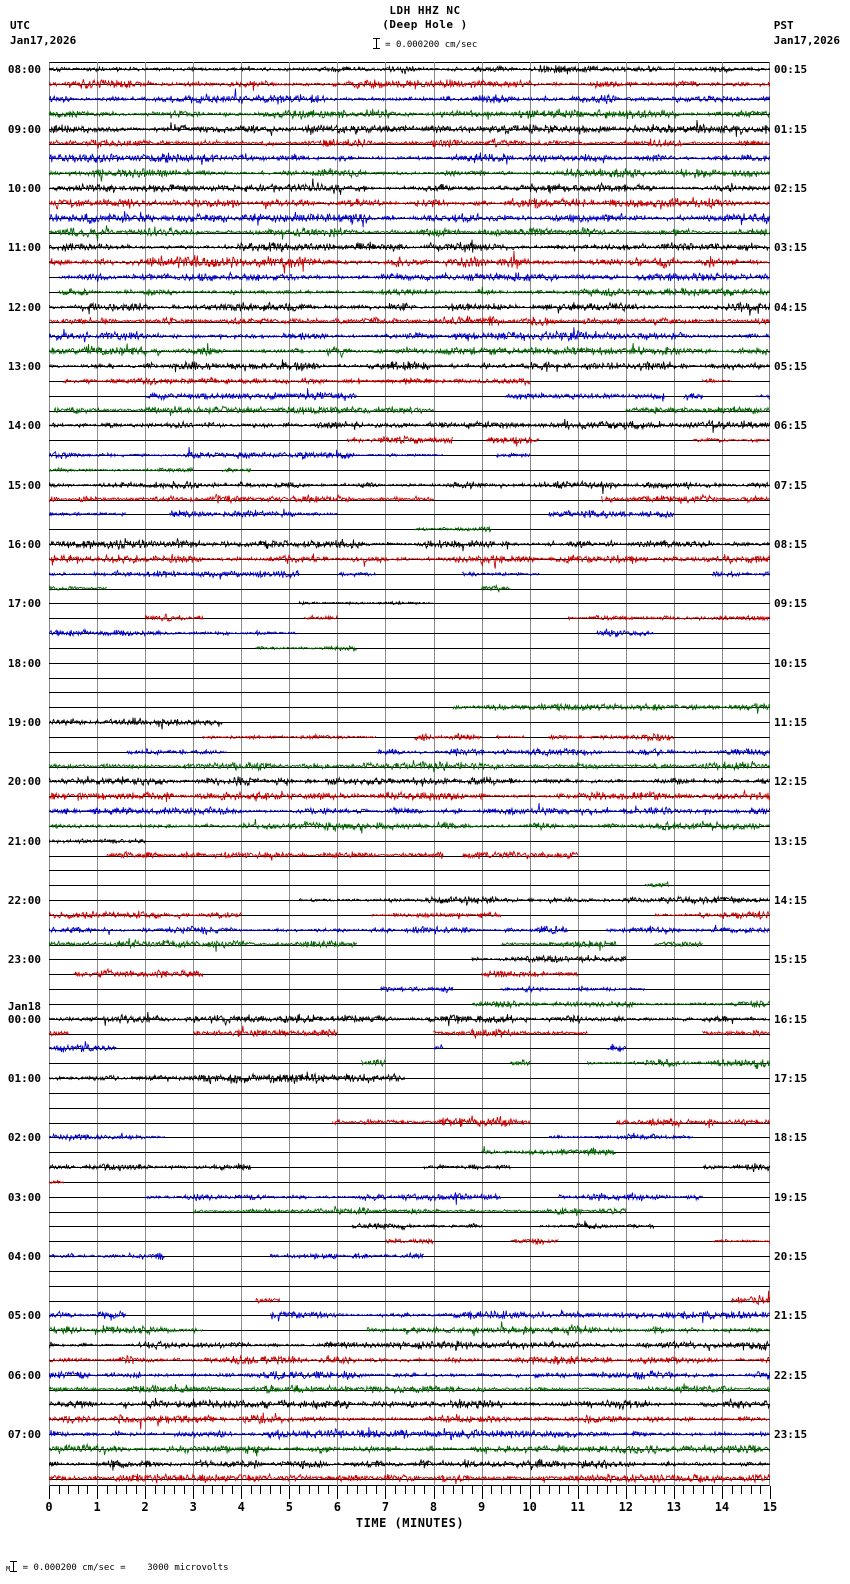 The height and width of the screenshot is (1584, 850). What do you see at coordinates (529, 1507) in the screenshot?
I see `axis-tick-label: 10` at bounding box center [529, 1507].